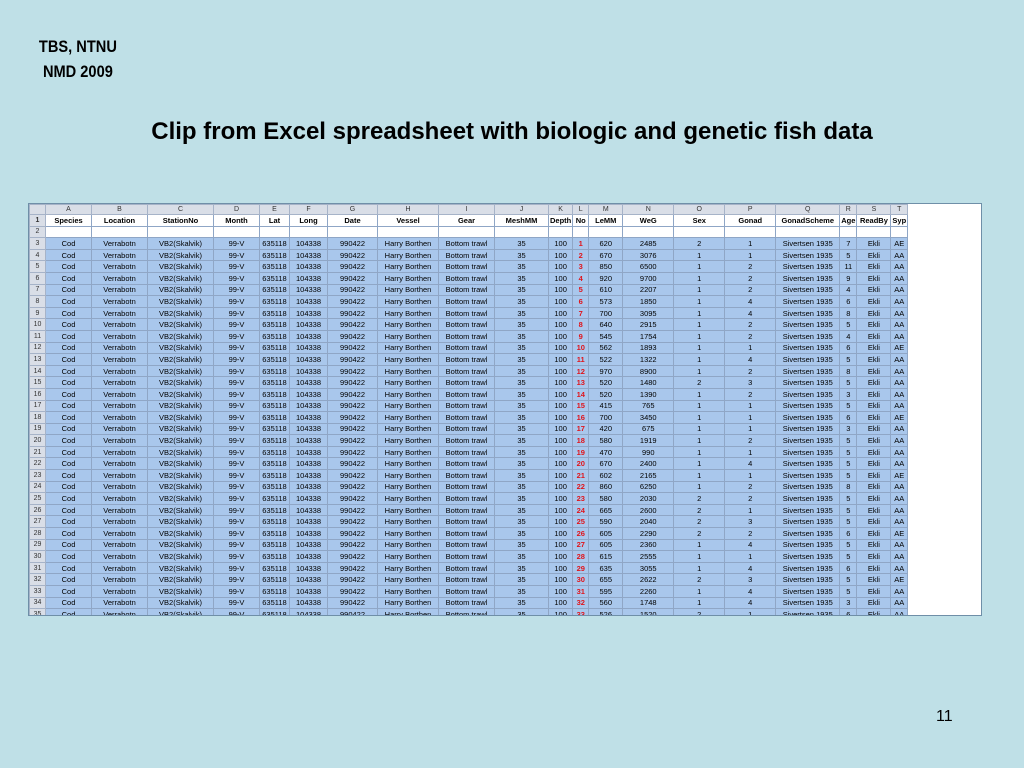  What do you see at coordinates (466, 209) in the screenshot?
I see `column-letter-i: I` at bounding box center [466, 209].